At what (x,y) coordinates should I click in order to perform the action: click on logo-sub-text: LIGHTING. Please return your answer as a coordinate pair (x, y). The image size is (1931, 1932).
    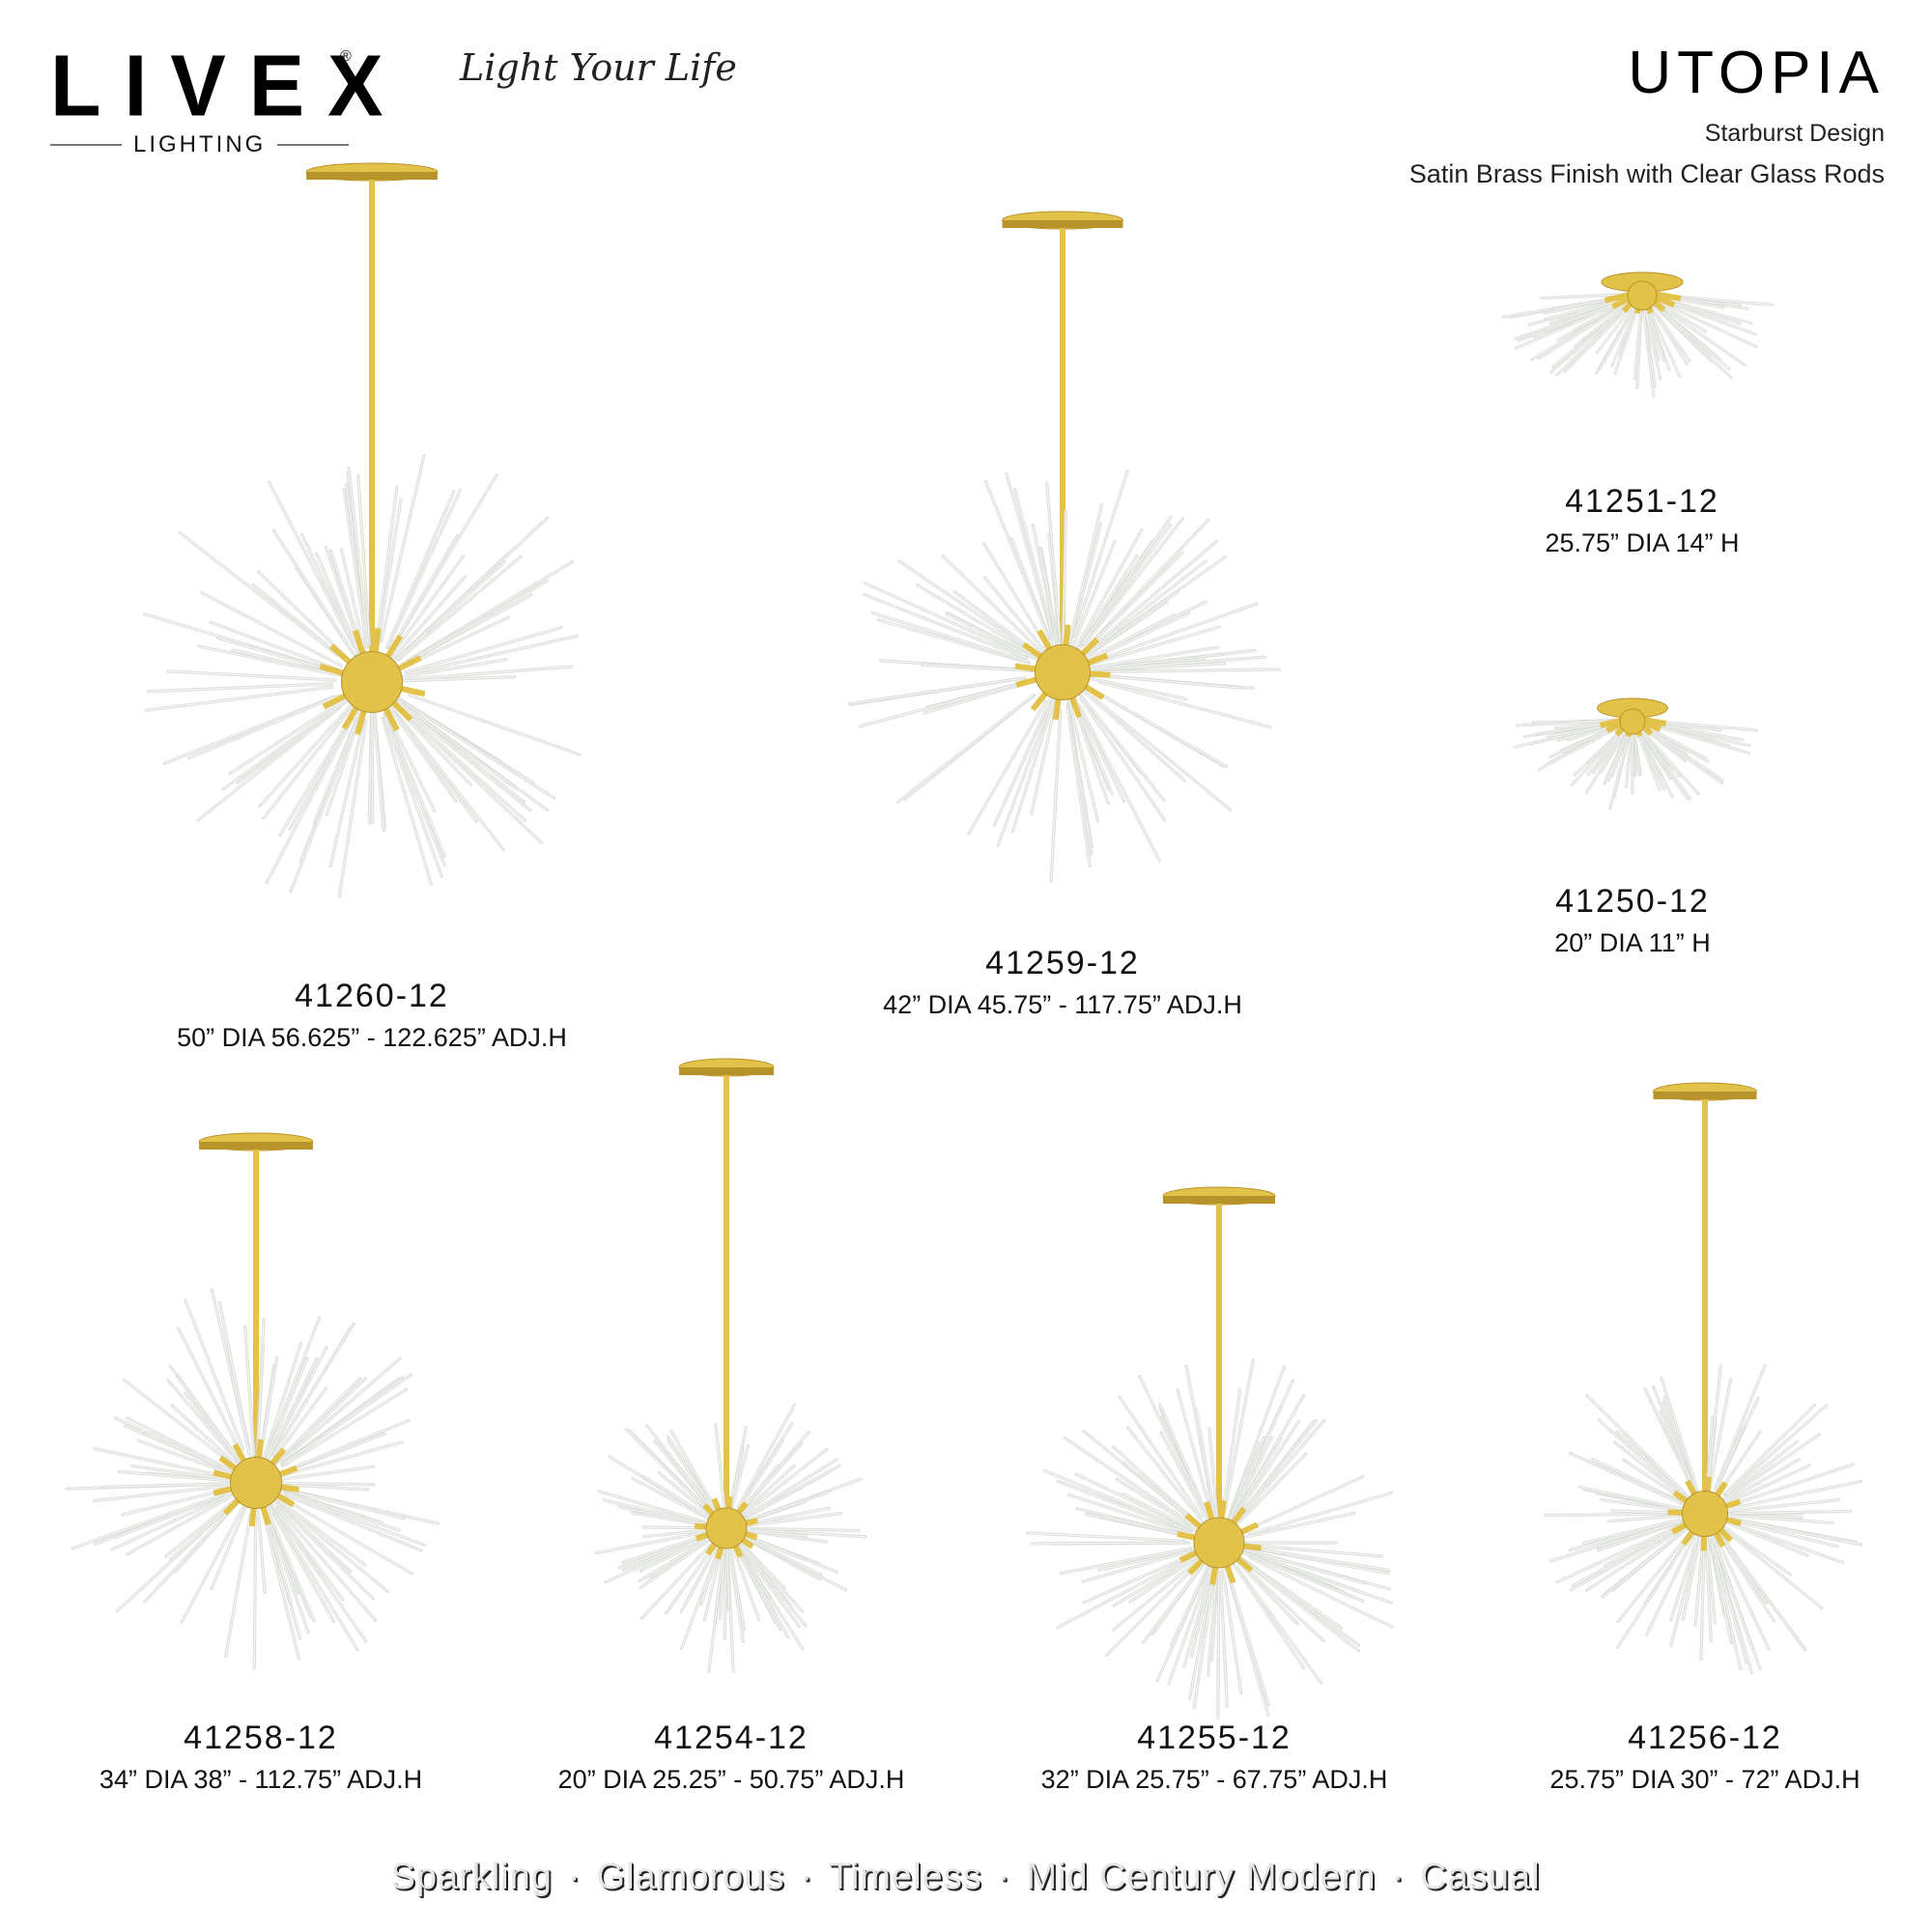
    Looking at the image, I should click on (200, 144).